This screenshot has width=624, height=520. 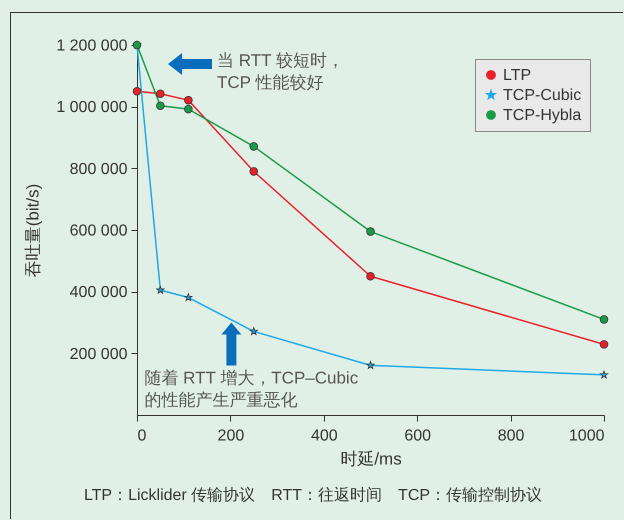 I want to click on annotation: 当 RTT 较短时， TCP 性能较好, so click(x=280, y=71).